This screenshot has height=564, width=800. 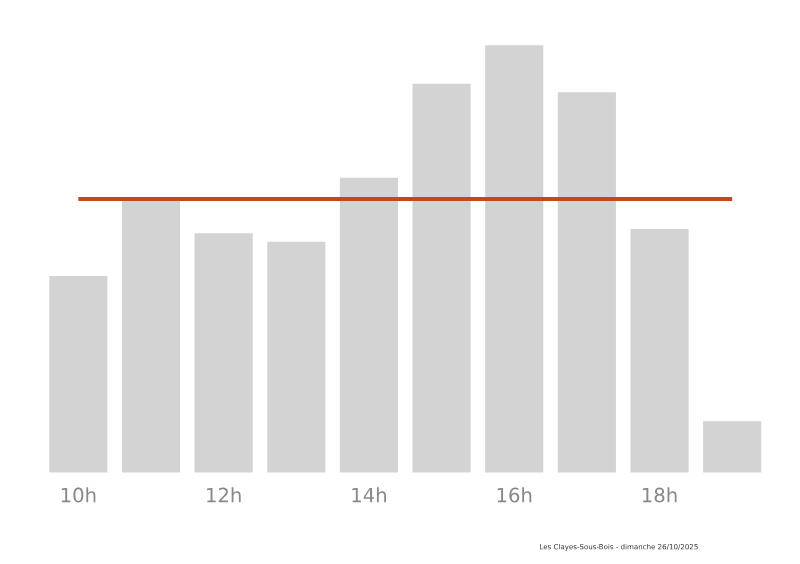 I want to click on x-tick-label: 16h, so click(x=514, y=495).